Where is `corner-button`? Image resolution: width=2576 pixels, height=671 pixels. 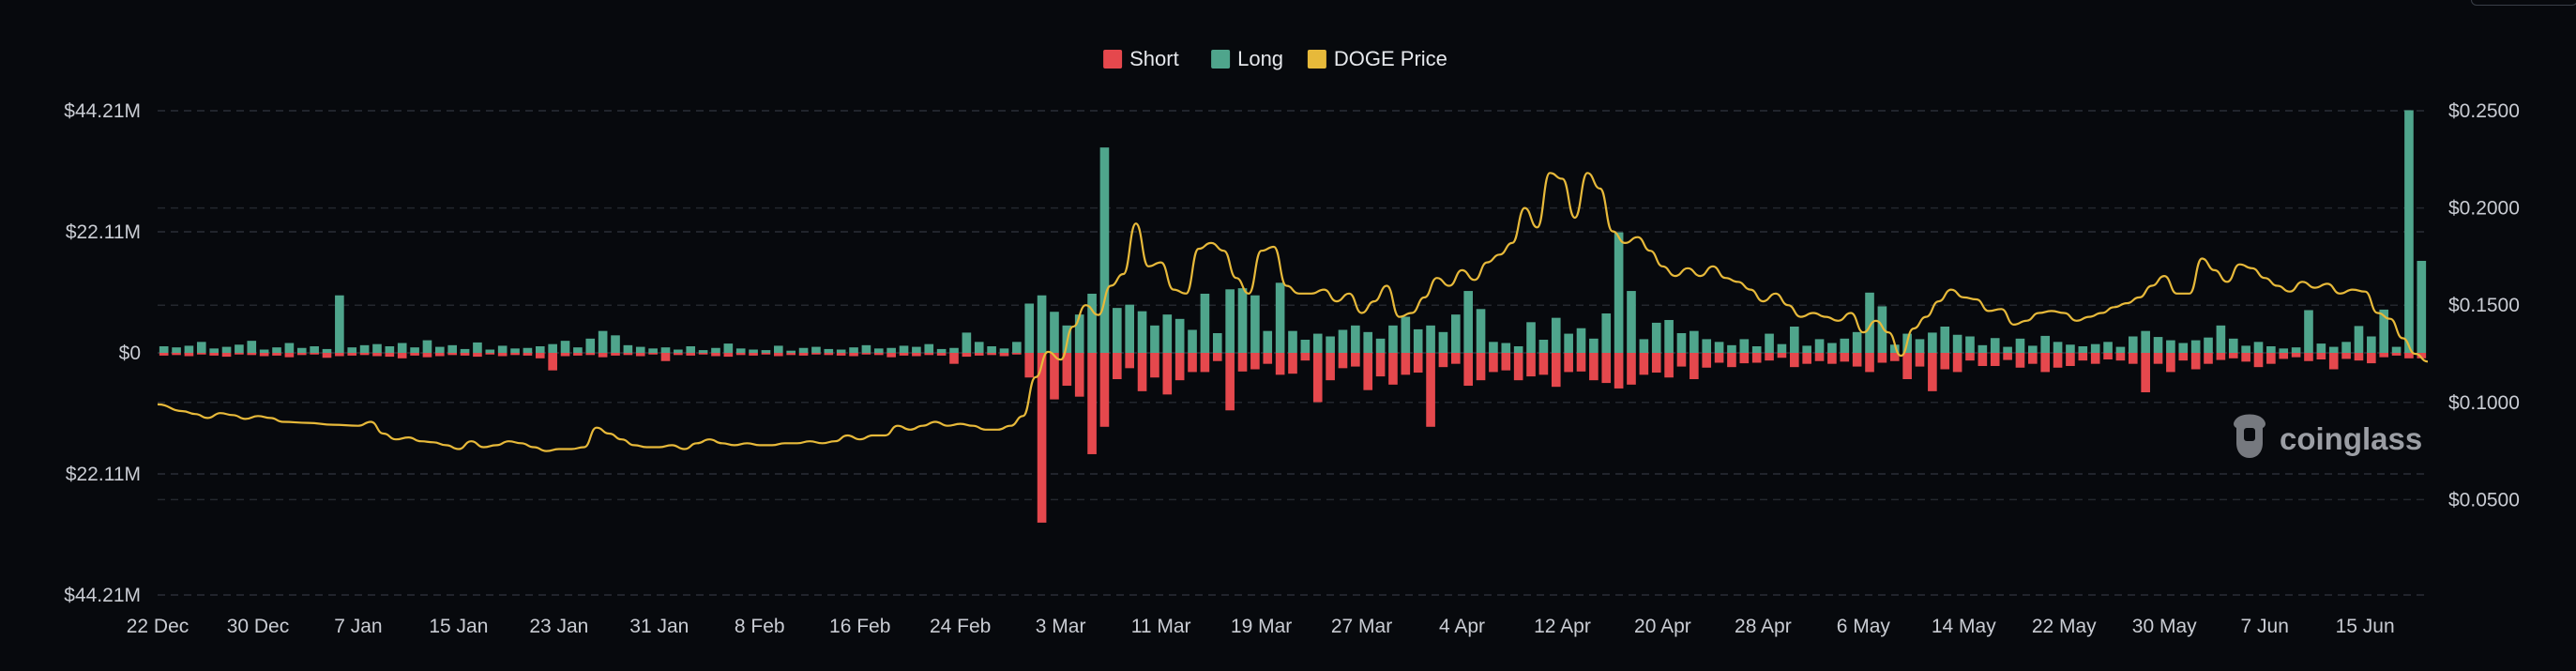
corner-button is located at coordinates (2523, 3).